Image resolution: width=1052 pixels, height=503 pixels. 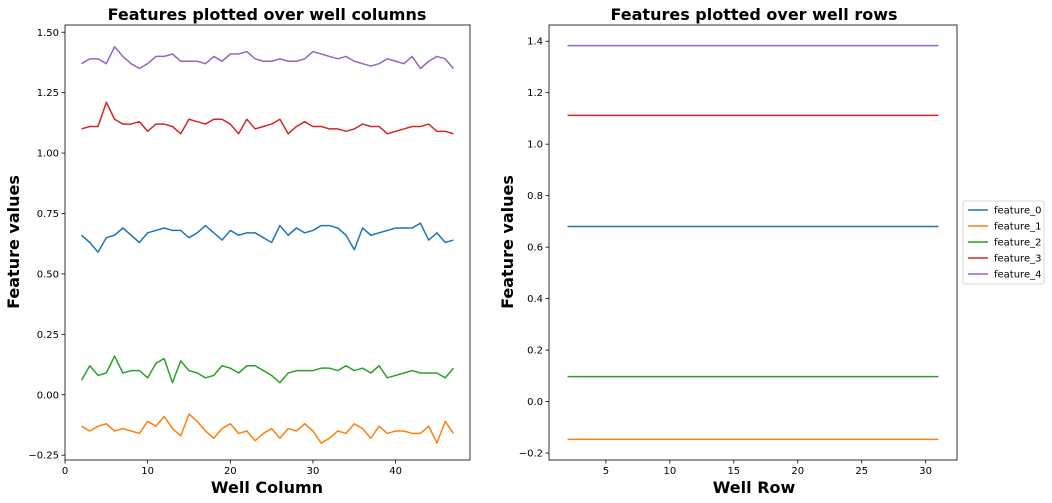 What do you see at coordinates (48, 93) in the screenshot?
I see `chart-columns-y-tick-label: 1.25` at bounding box center [48, 93].